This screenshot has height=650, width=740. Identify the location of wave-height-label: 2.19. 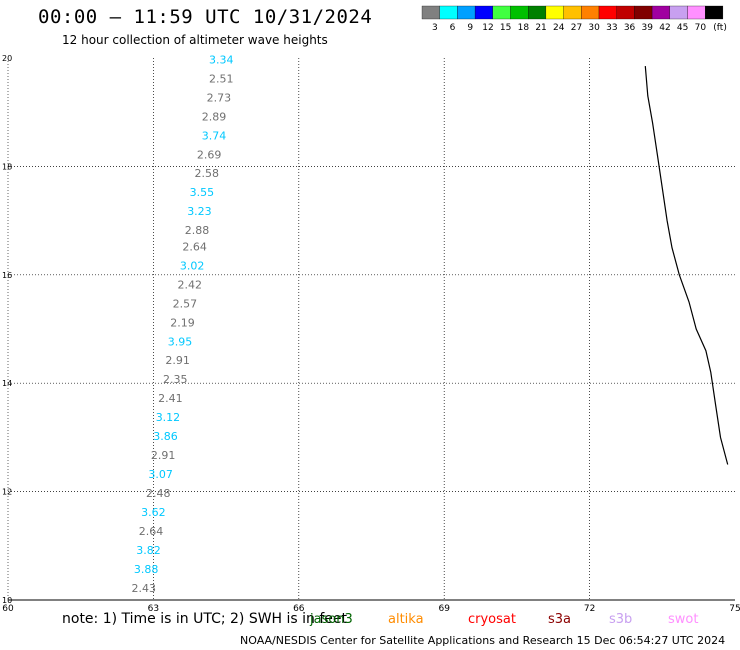
(182, 322).